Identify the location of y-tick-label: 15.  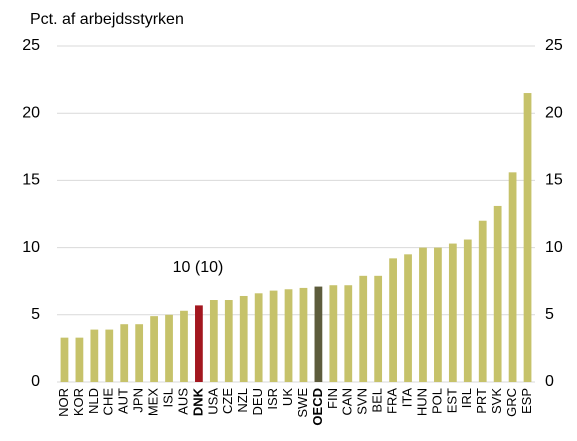
(31, 180).